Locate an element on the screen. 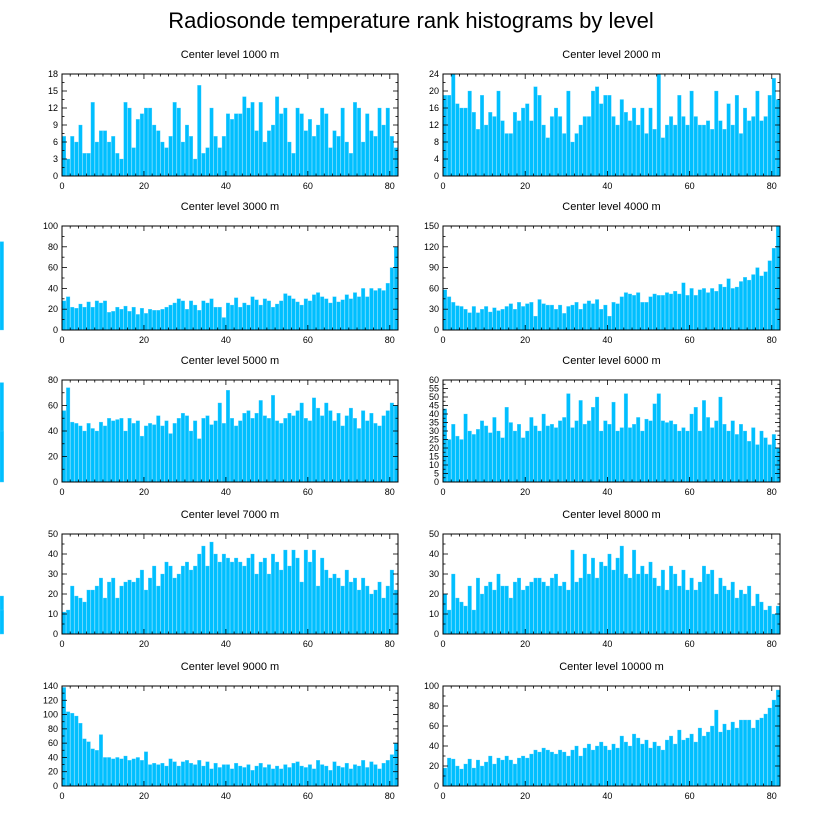  panel-title: Center level 2000 m is located at coordinates (611, 55).